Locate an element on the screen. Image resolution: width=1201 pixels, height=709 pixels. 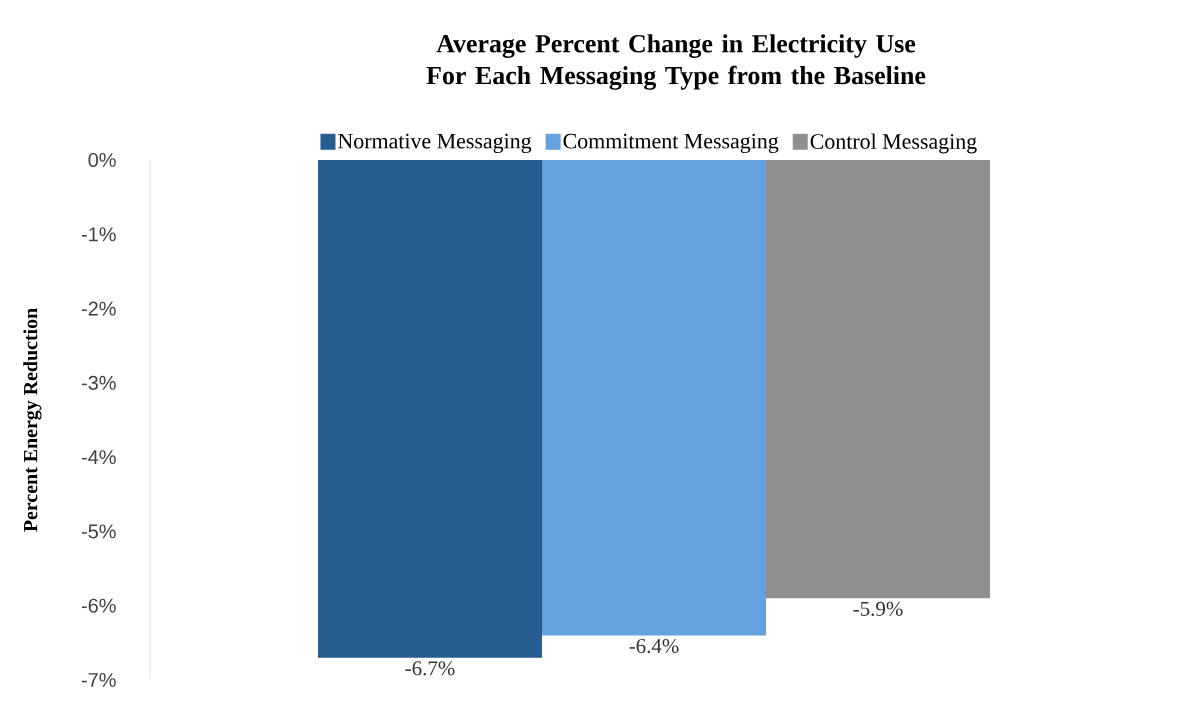
y-tick-label: -2% is located at coordinates (98, 308).